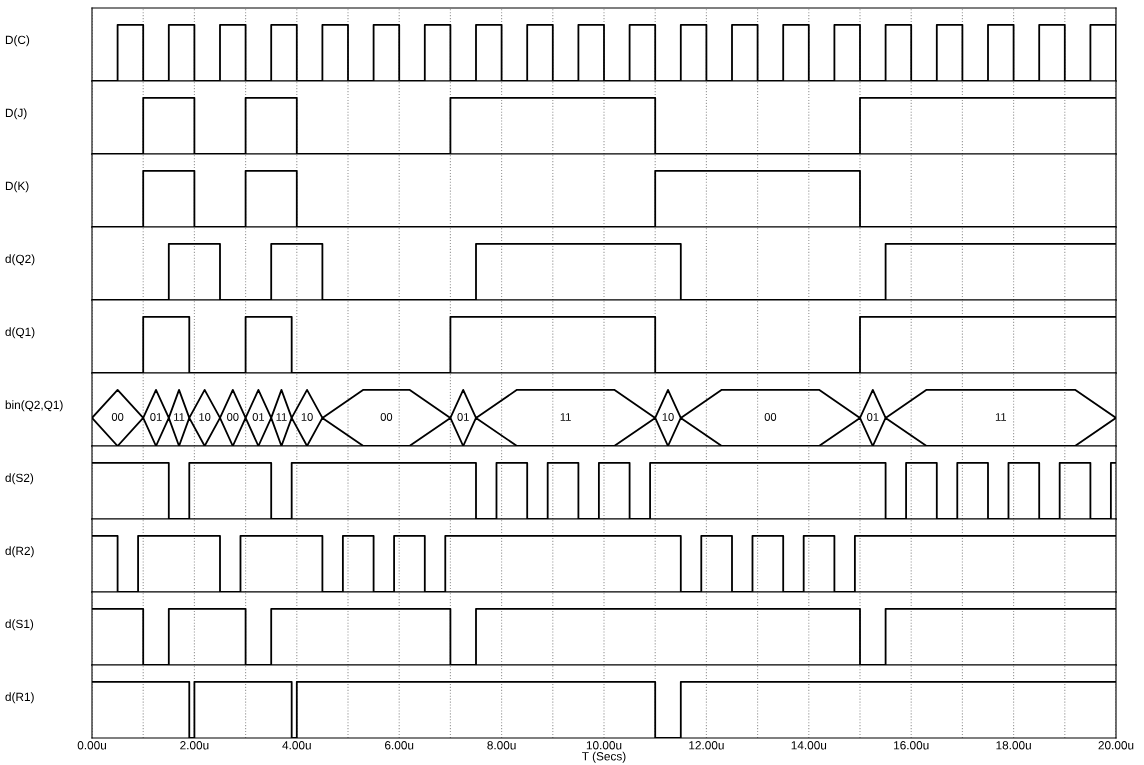 The width and height of the screenshot is (1144, 765). I want to click on y-axis-title: d(S2), so click(19, 479).